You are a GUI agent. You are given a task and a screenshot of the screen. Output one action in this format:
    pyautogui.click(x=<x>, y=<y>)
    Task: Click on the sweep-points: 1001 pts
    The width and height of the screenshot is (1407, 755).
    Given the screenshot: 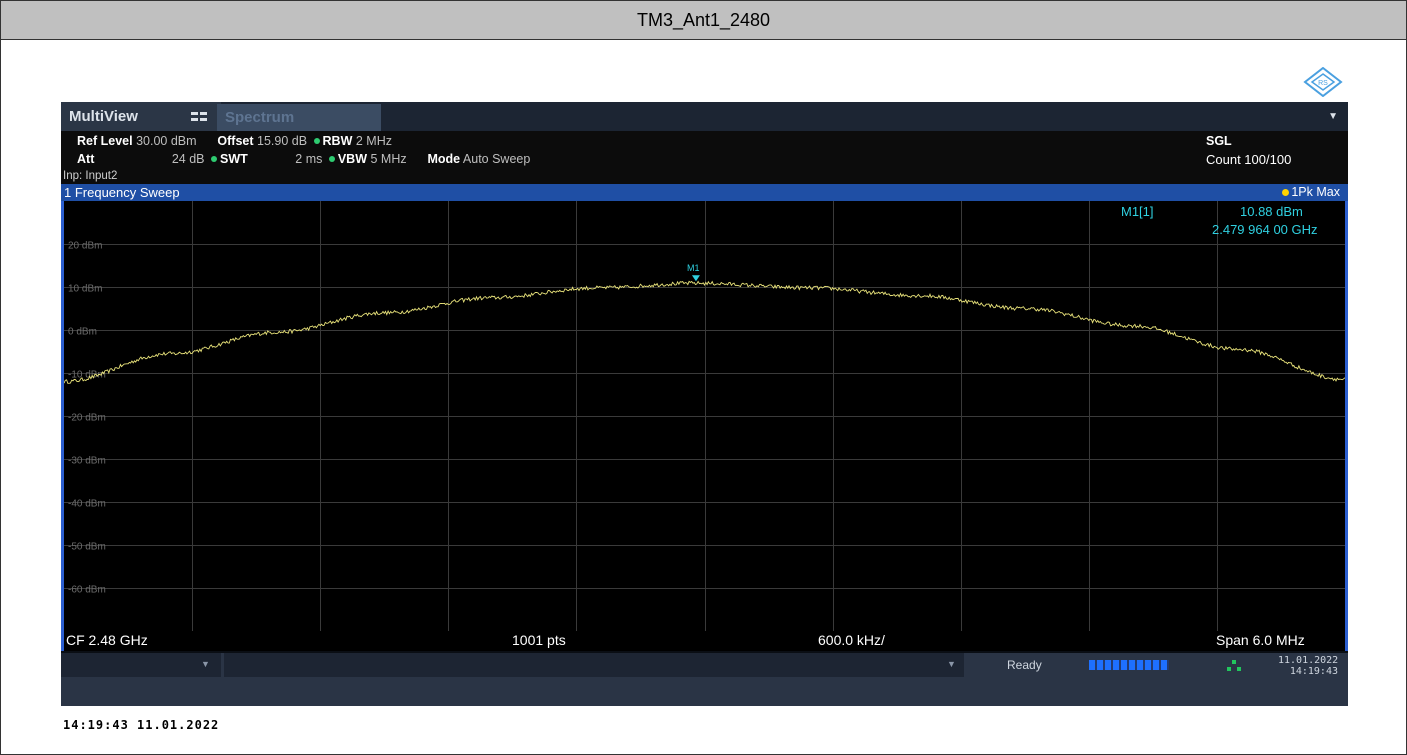 What is the action you would take?
    pyautogui.click(x=539, y=640)
    